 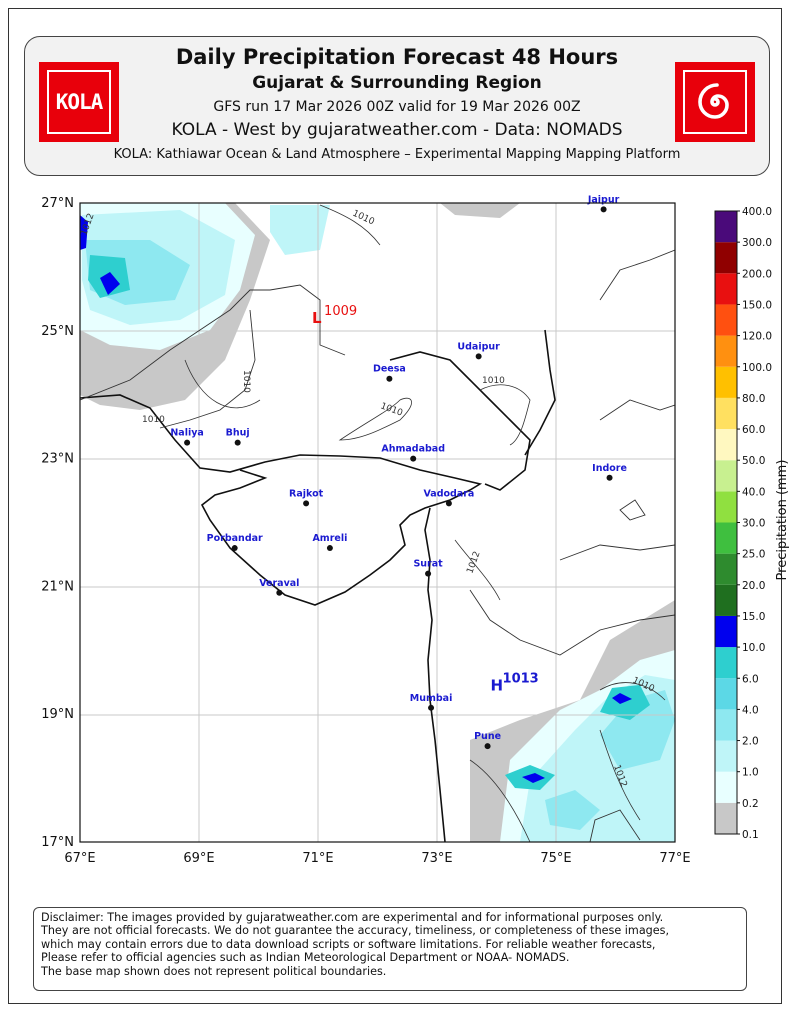 I want to click on city-label: Rajkot, so click(x=306, y=493).